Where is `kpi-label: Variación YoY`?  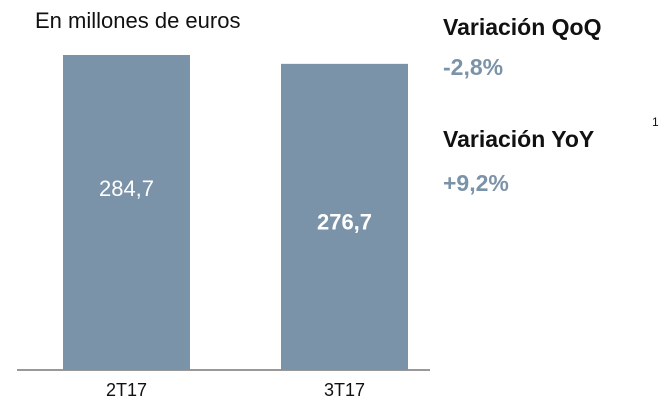
kpi-label: Variación YoY is located at coordinates (518, 139).